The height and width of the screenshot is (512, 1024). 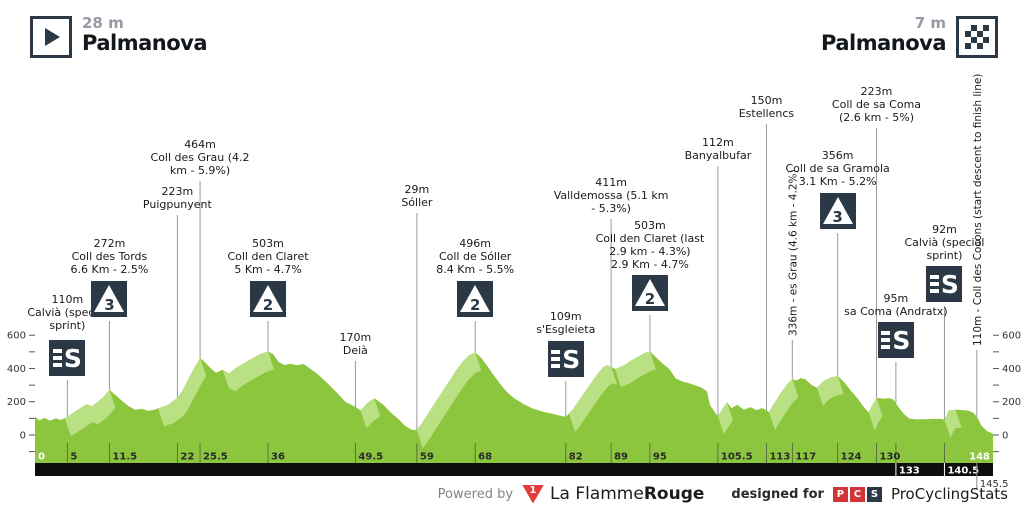 I want to click on stage-start-header: 28 m Palmanova, so click(x=119, y=36).